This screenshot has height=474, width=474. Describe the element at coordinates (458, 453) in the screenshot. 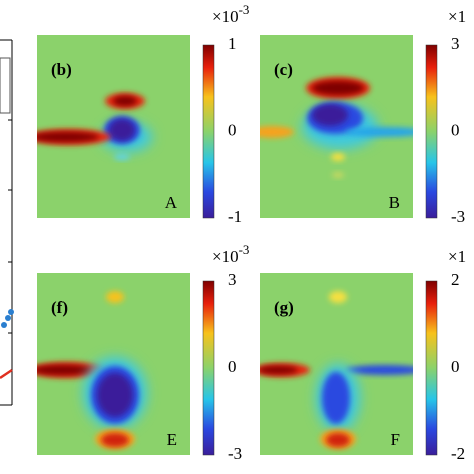

I see `colorbar-tick-label: -2` at that location.